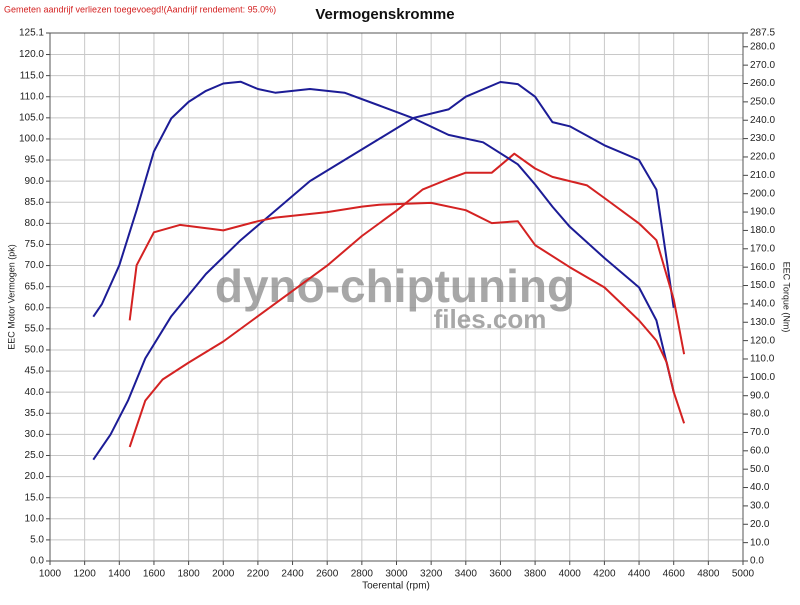 The image size is (800, 605). Describe the element at coordinates (762, 120) in the screenshot. I see `y2-tick-label: 240.0` at that location.